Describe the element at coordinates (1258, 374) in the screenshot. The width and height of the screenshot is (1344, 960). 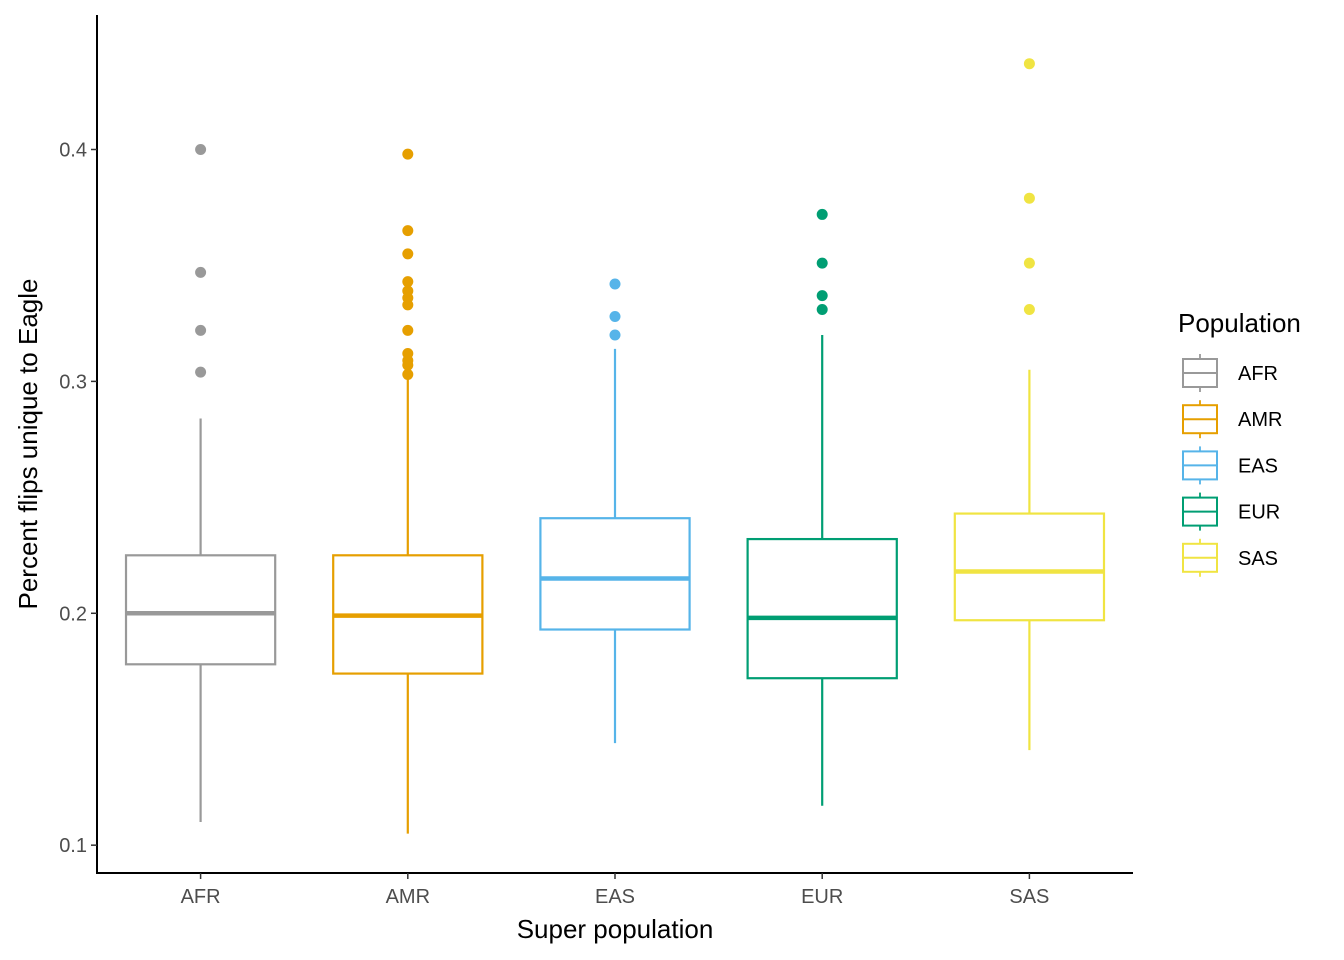
I see `legend-label: AFR` at that location.